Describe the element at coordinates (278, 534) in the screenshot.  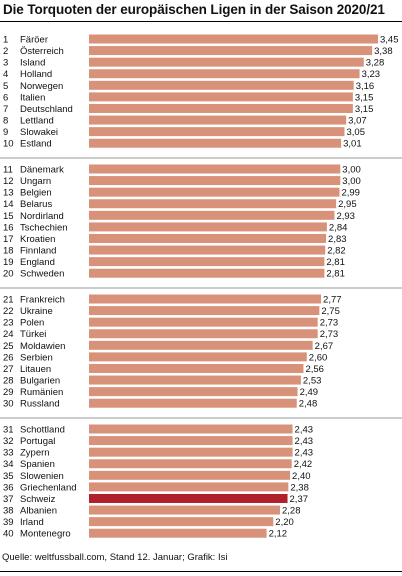
I see `value-label: 2,12` at that location.